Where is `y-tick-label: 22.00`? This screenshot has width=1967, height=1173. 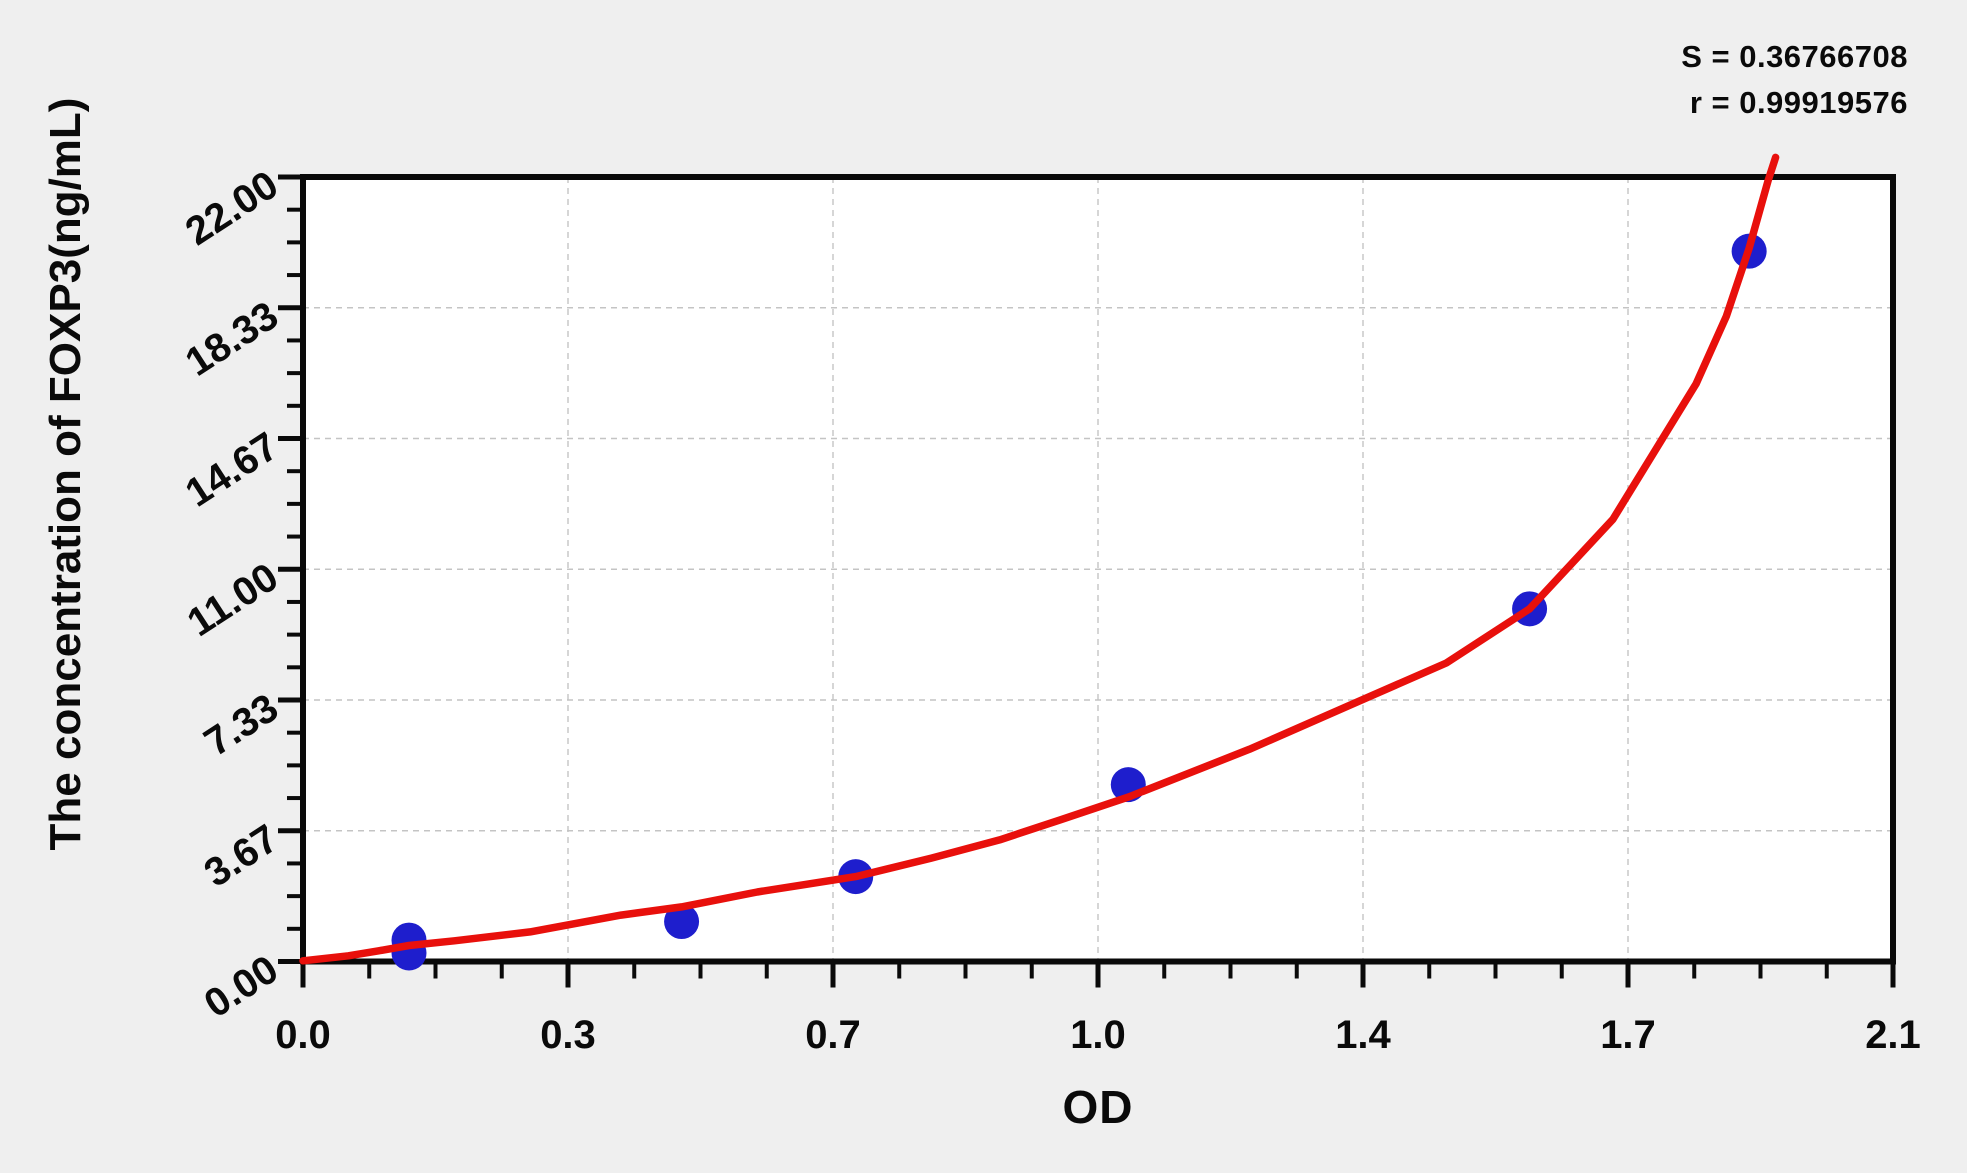
y-tick-label: 22.00 is located at coordinates (232, 208).